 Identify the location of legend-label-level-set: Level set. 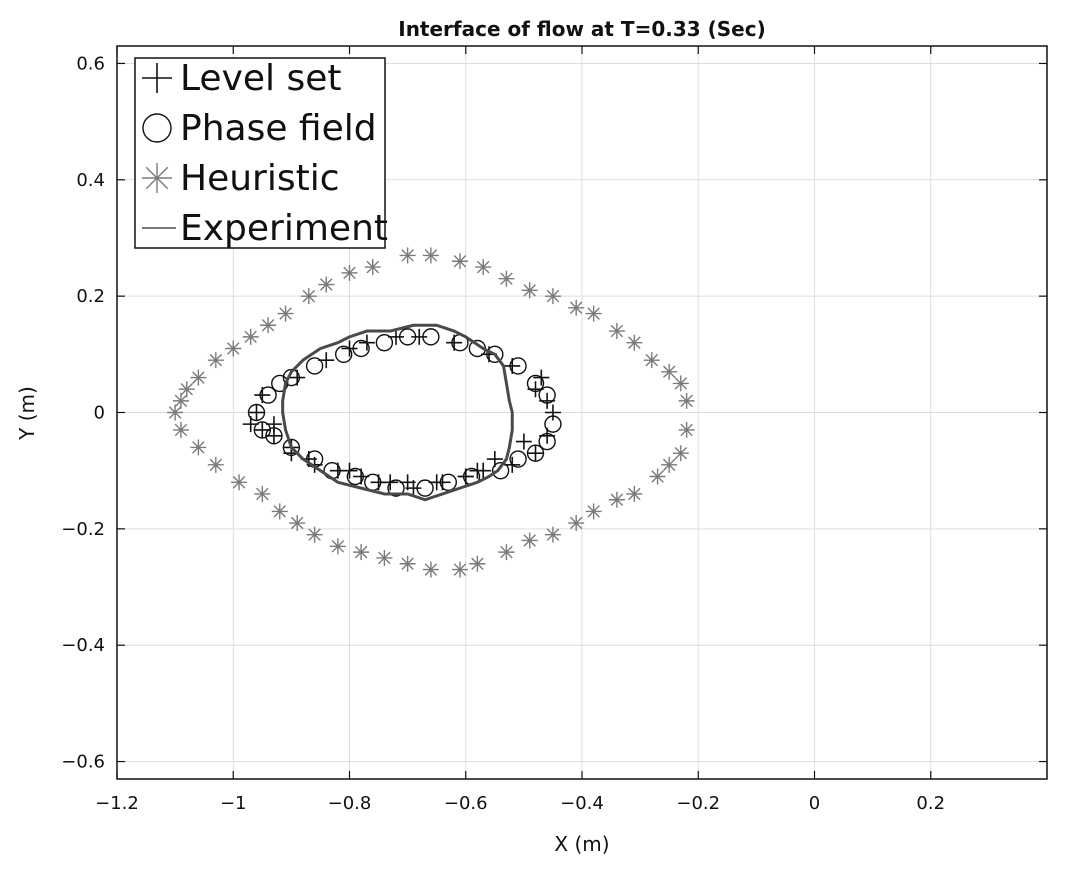
(261, 78).